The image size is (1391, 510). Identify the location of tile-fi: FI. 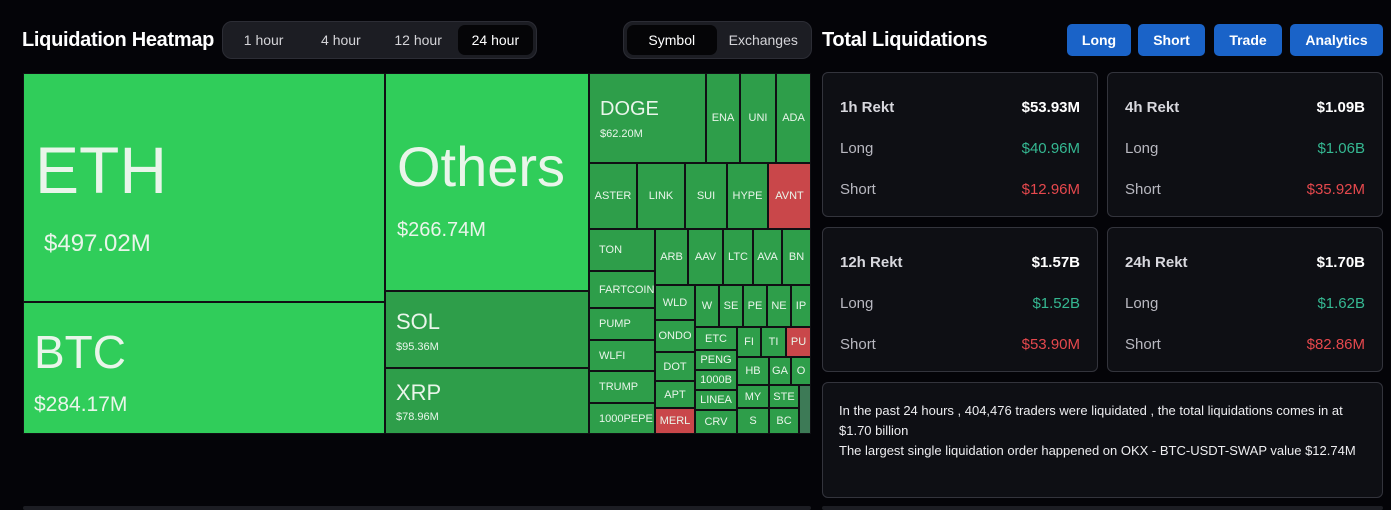
(749, 342).